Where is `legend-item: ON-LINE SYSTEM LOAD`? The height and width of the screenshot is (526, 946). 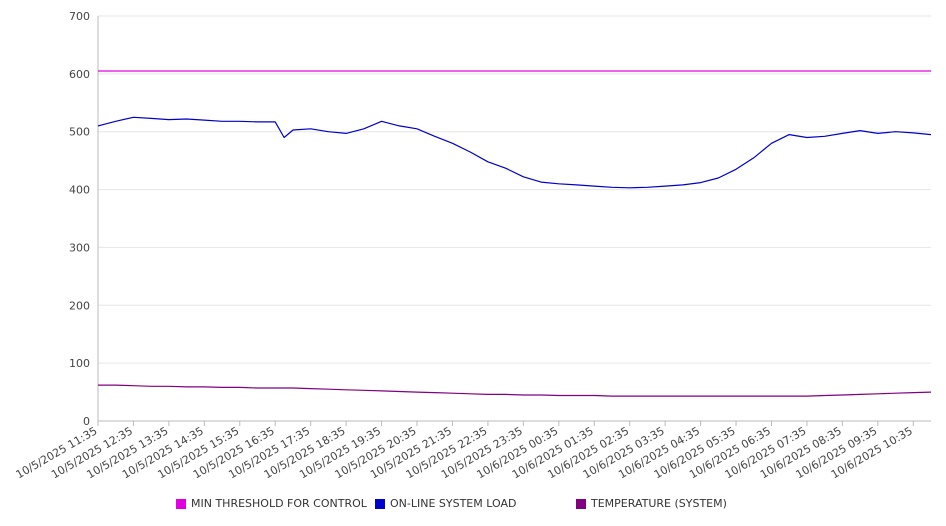 legend-item: ON-LINE SYSTEM LOAD is located at coordinates (445, 503).